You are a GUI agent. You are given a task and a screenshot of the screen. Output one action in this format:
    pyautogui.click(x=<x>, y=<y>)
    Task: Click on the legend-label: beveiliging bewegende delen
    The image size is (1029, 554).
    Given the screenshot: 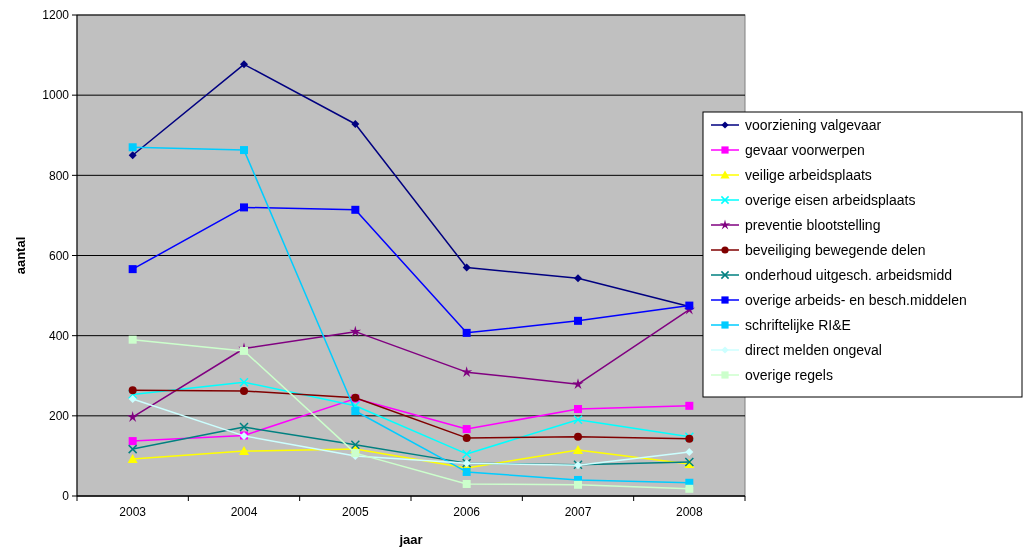 What is the action you would take?
    pyautogui.click(x=835, y=249)
    